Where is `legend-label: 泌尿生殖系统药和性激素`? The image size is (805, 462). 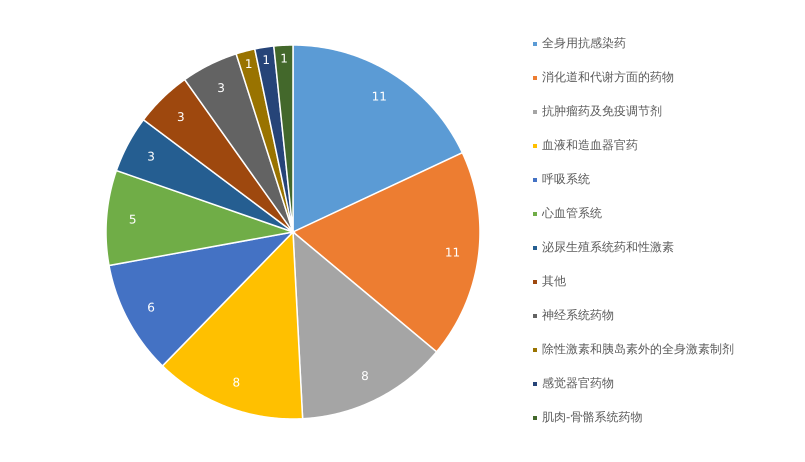 legend-label: 泌尿生殖系统药和性激素 is located at coordinates (608, 247).